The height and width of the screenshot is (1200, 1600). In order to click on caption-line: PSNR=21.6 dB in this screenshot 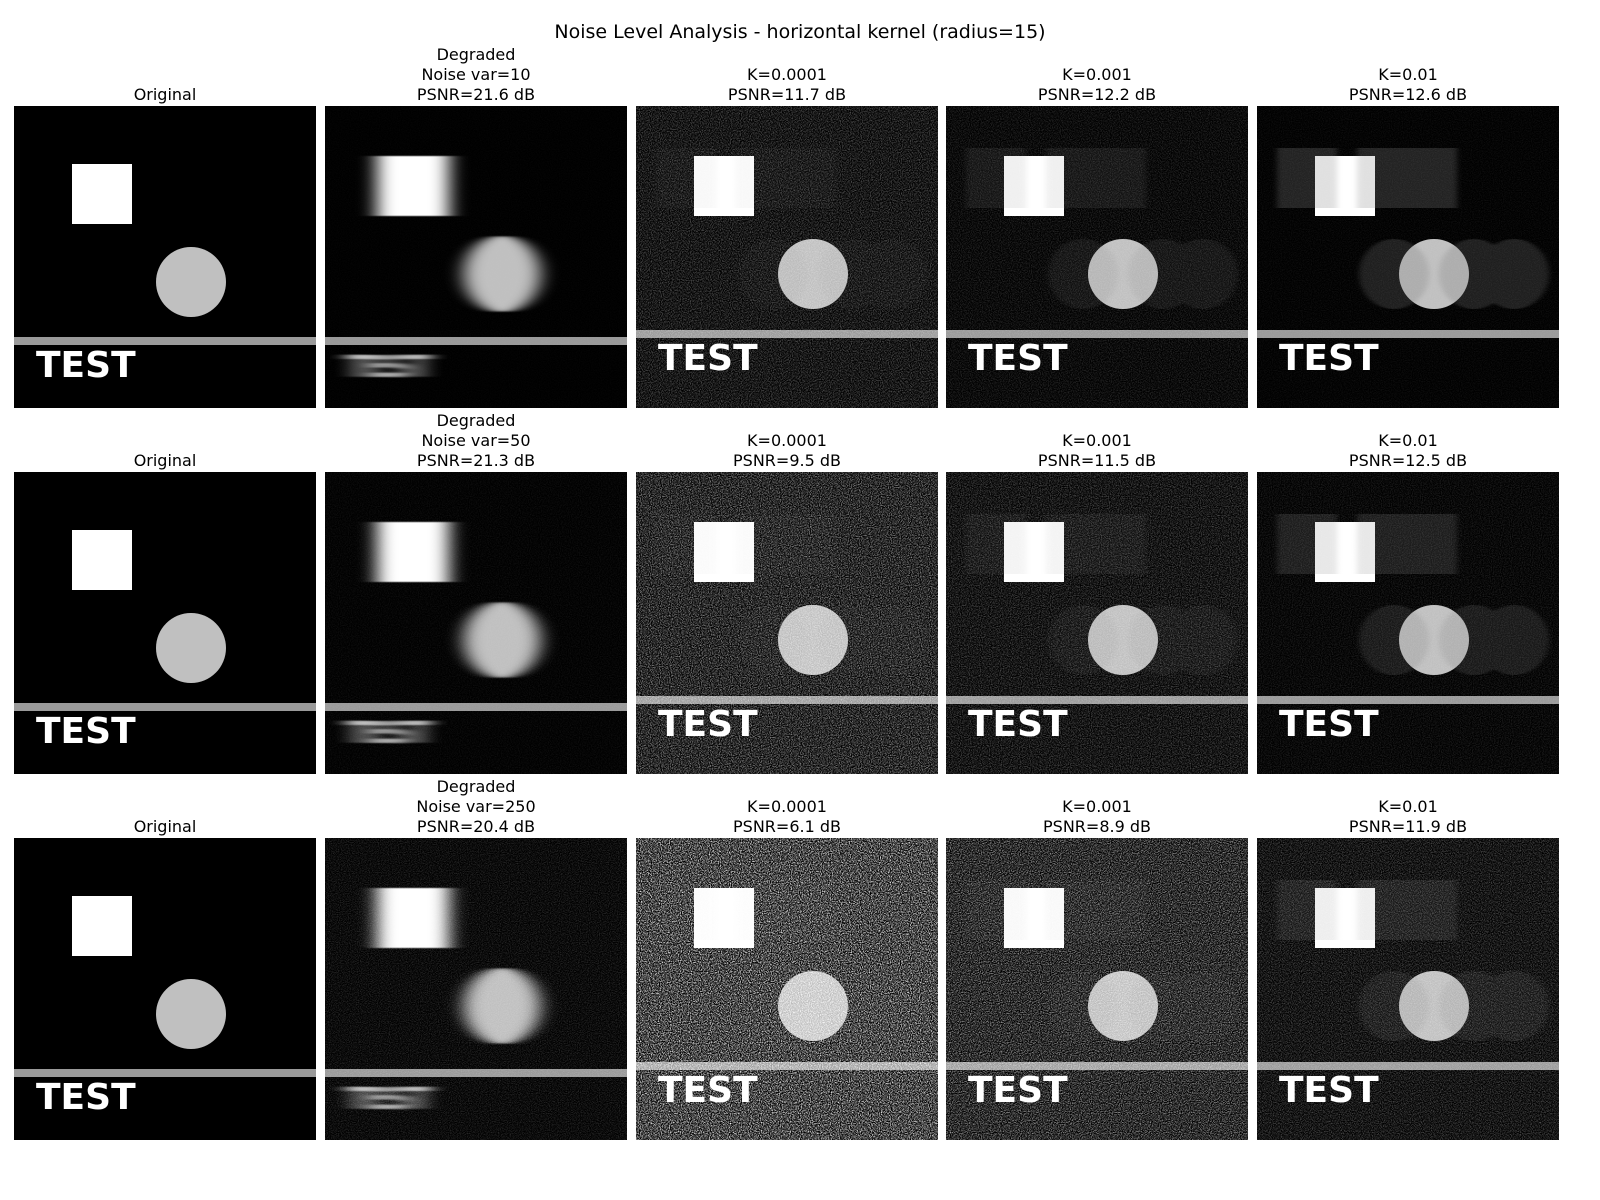, I will do `click(476, 94)`.